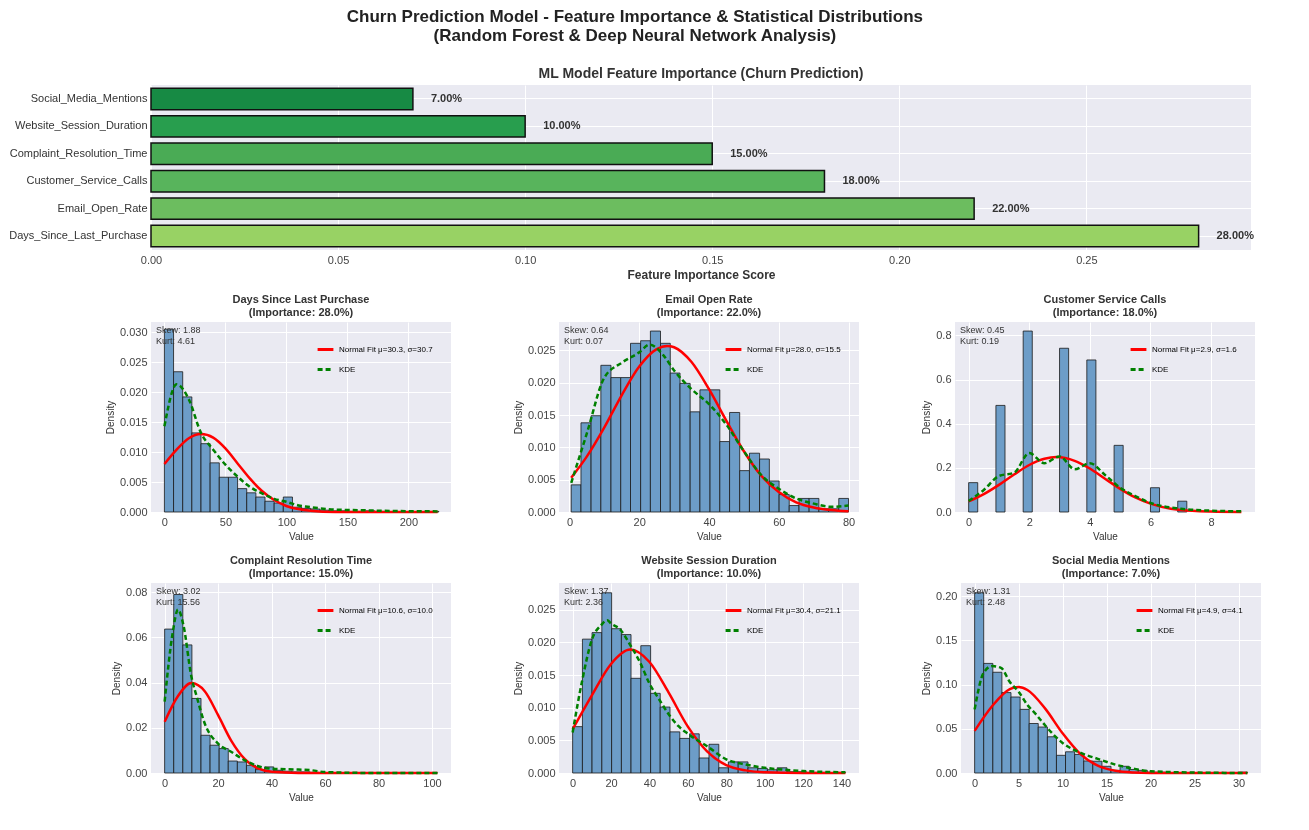 Image resolution: width=1309 pixels, height=830 pixels. Describe the element at coordinates (709, 566) in the screenshot. I see `chart-title: Website Session Duration (Importance: 10.0%)` at that location.